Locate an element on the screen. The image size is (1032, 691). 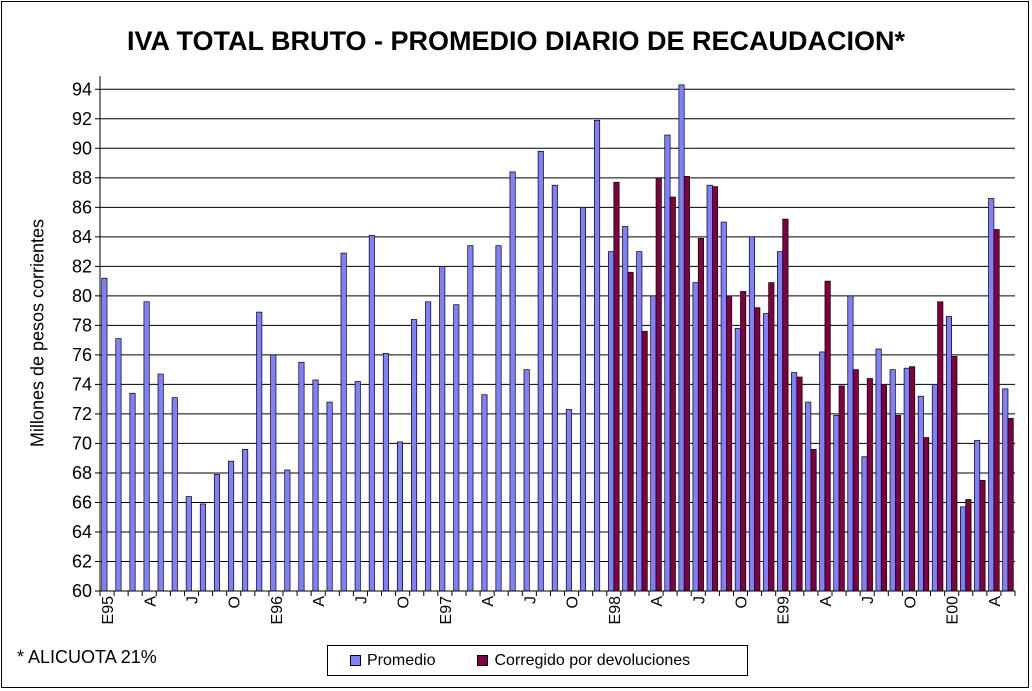
y-tick-label: 74 is located at coordinates (82, 384).